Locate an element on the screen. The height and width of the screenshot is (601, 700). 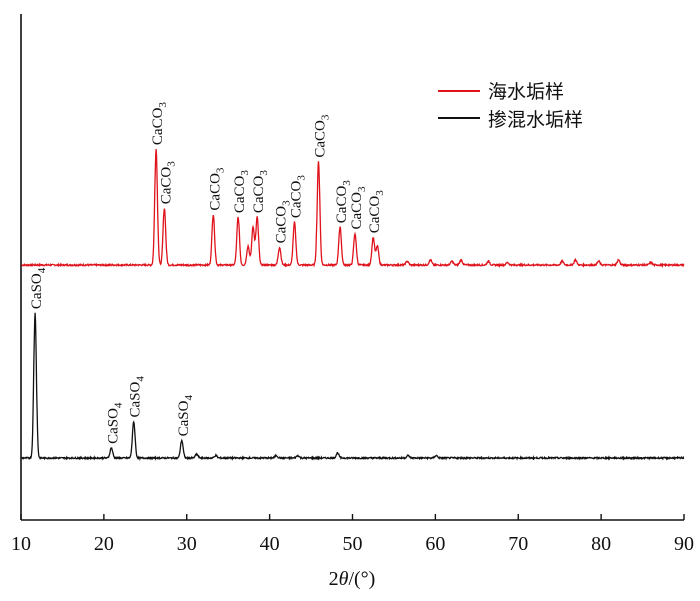
x-tick-label: 20 is located at coordinates (104, 544).